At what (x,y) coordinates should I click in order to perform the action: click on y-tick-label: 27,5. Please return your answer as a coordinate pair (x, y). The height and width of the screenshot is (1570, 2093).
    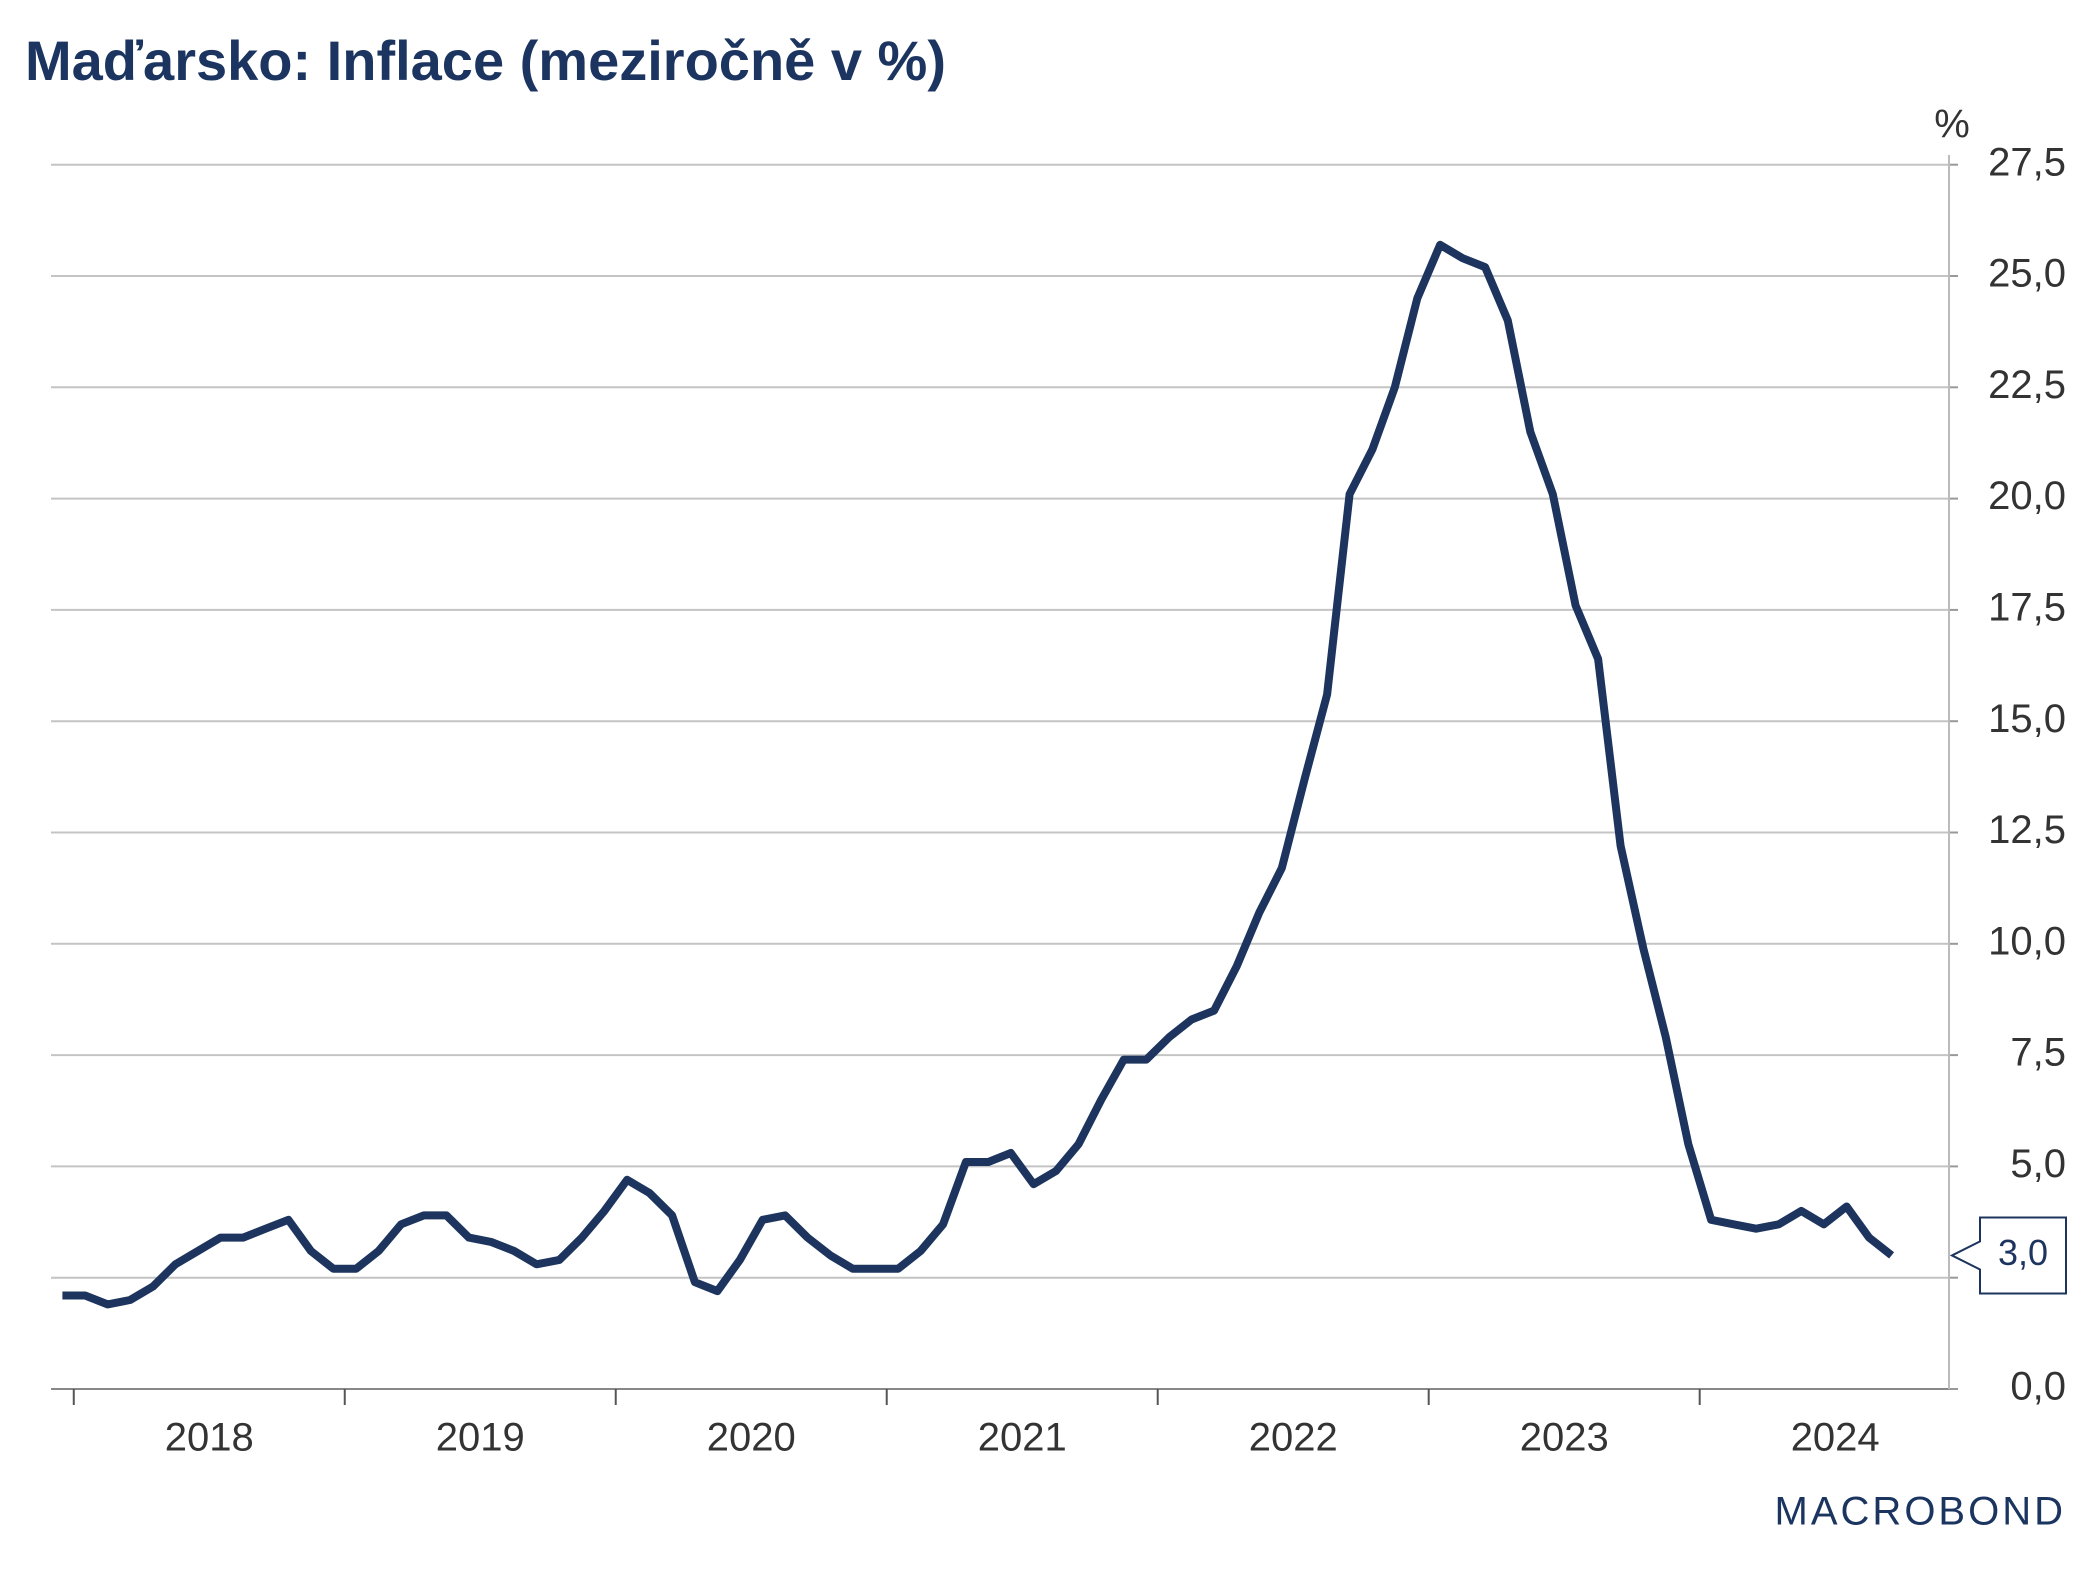
    Looking at the image, I should click on (2027, 162).